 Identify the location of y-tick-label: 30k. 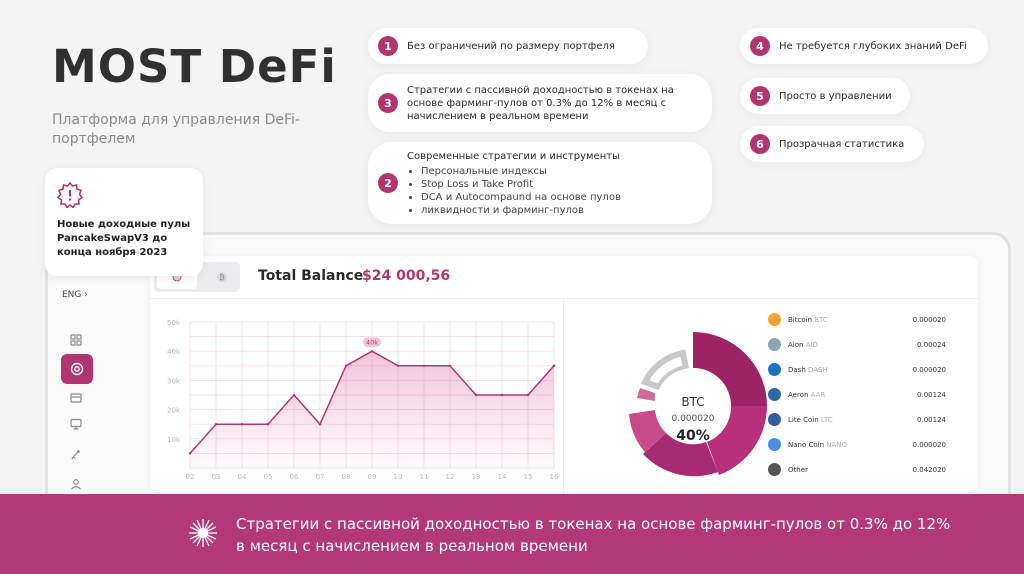
(174, 381).